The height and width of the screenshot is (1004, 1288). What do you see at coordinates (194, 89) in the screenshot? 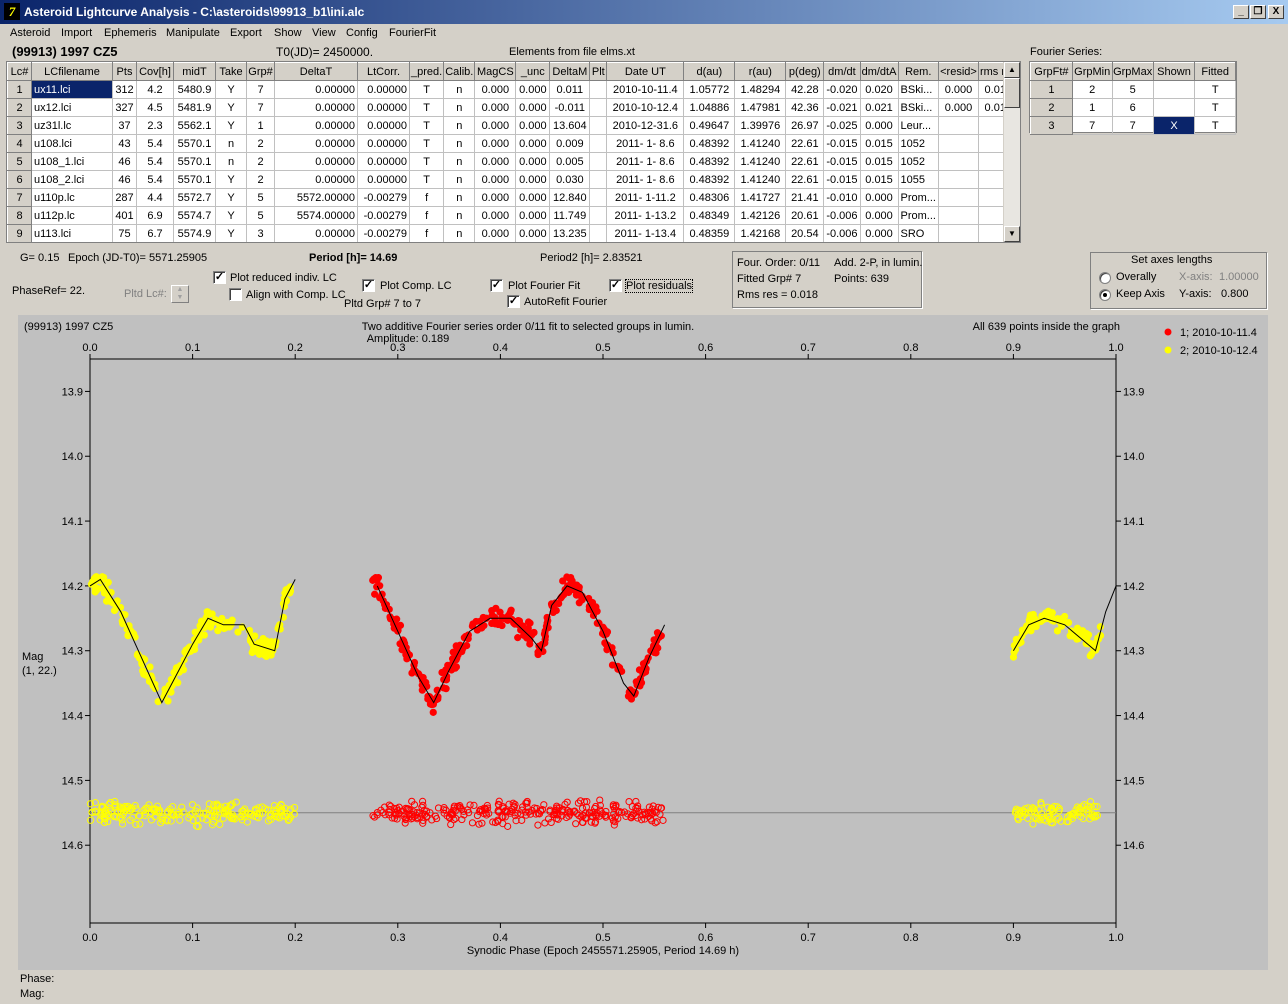
I see `table-cell: 5480.9` at bounding box center [194, 89].